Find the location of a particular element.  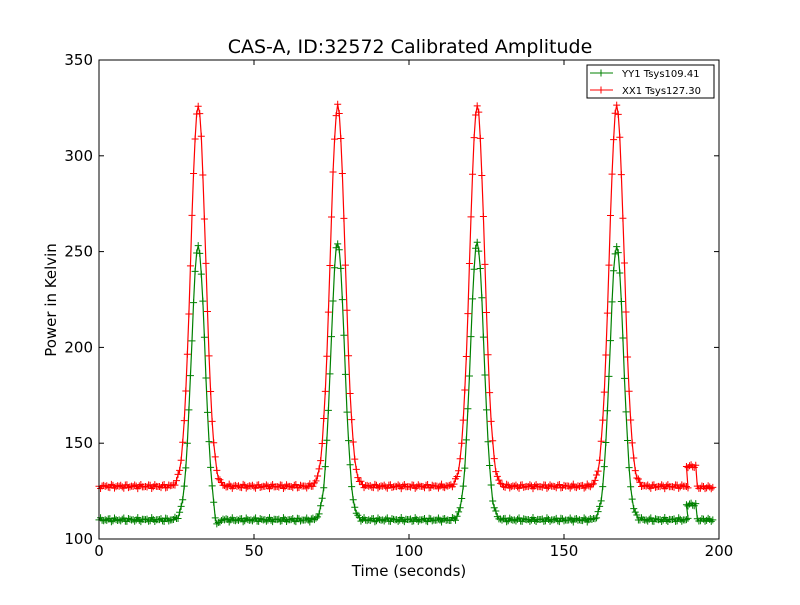

chart-title: CAS-A, ID:32572 Calibrated Amplitude is located at coordinates (410, 47).